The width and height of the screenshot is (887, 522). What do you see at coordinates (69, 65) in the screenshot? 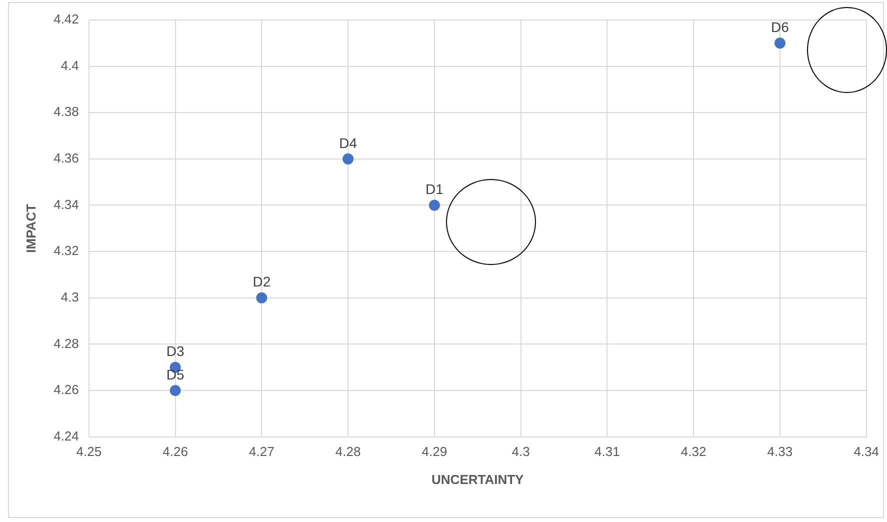
I see `y-tick-label: 4.4` at bounding box center [69, 65].